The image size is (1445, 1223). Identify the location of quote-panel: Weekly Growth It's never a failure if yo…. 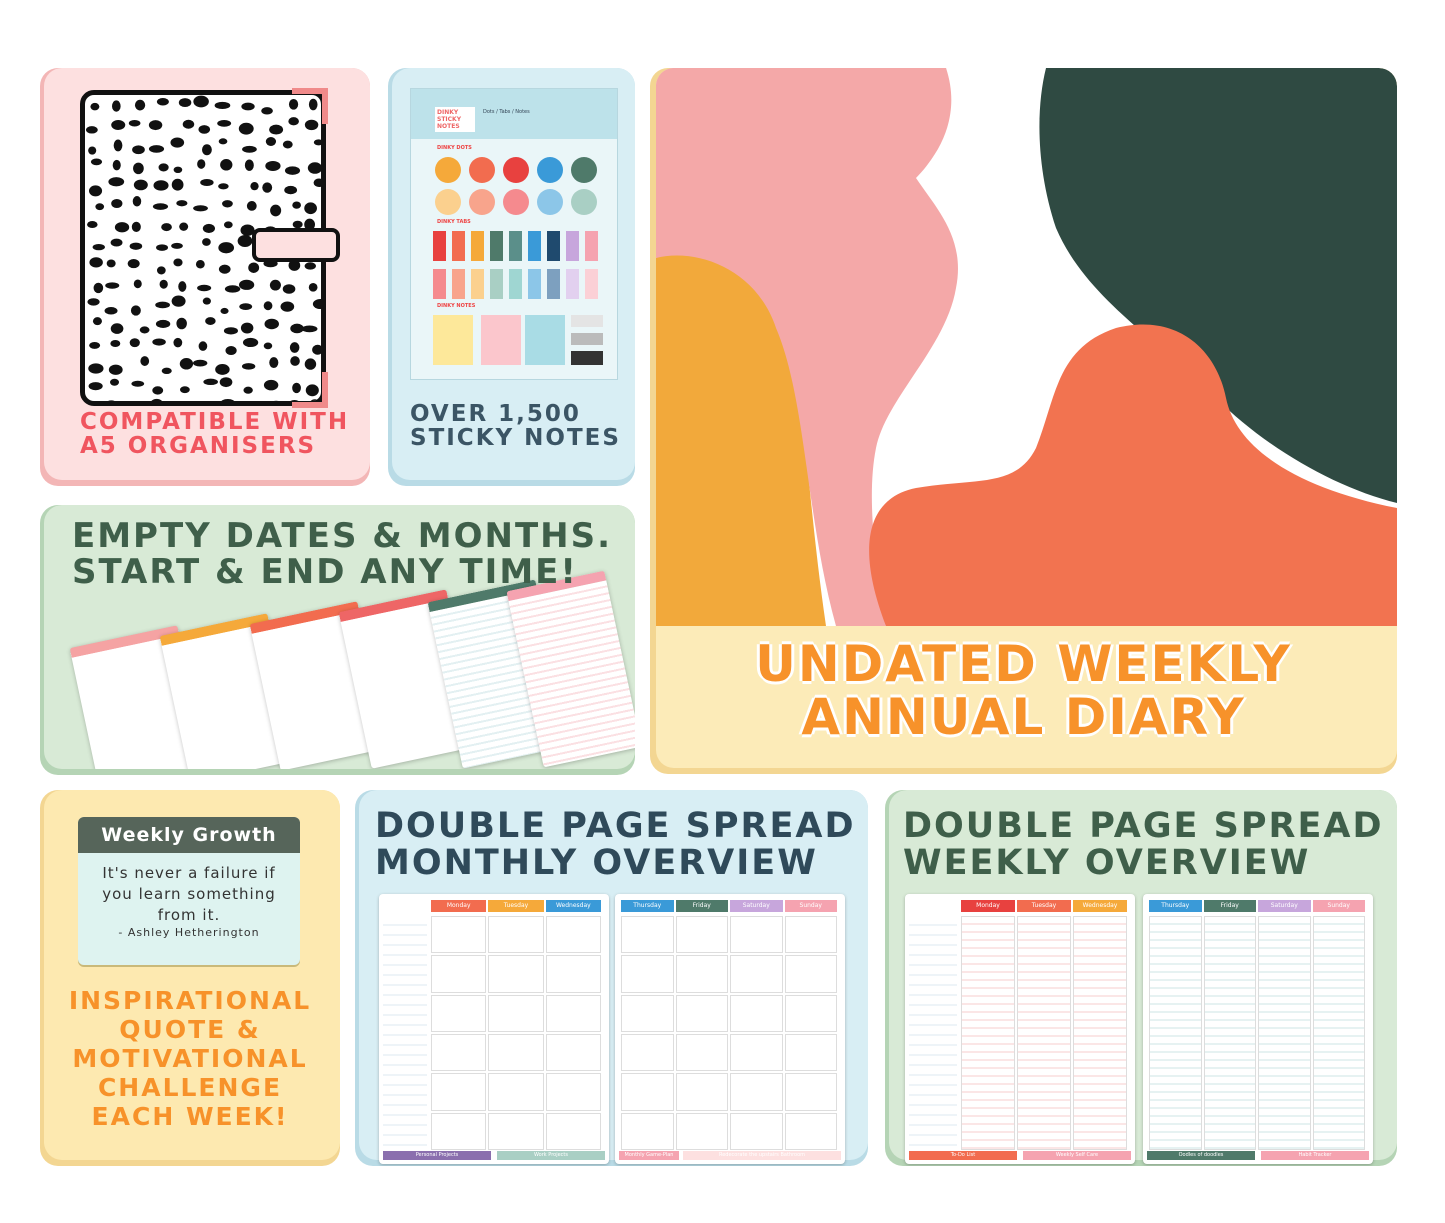
(190, 978).